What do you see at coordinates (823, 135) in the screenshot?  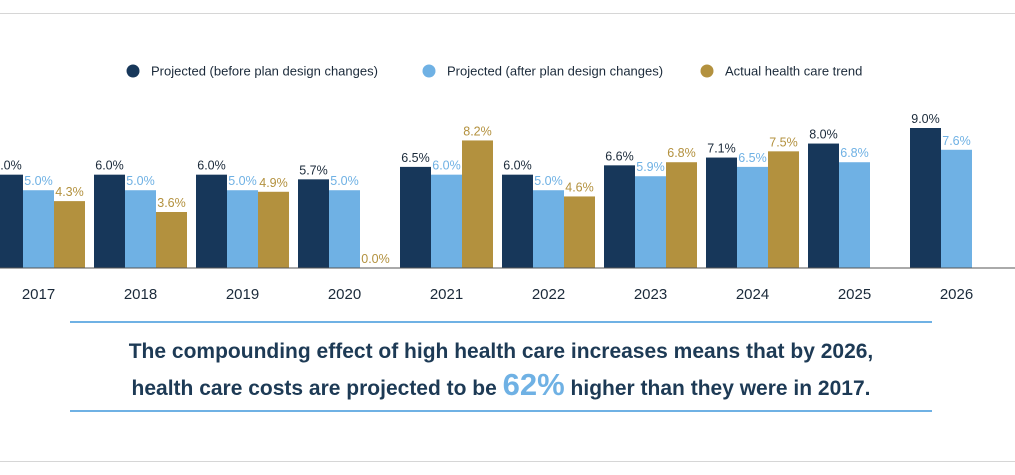 I see `bar-label-projected-before-plan-design-changes-2025: 8.0%` at bounding box center [823, 135].